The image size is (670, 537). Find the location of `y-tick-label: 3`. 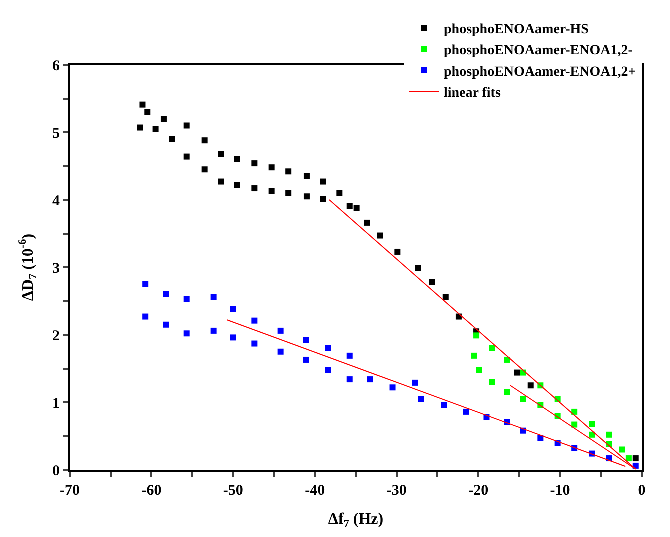

y-tick-label: 3 is located at coordinates (56, 268).